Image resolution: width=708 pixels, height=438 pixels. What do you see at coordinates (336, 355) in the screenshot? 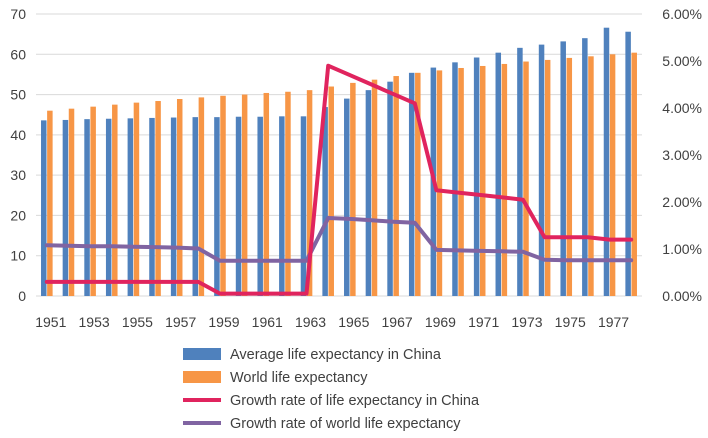
I see `legend-label: Average life expectancy in China` at bounding box center [336, 355].